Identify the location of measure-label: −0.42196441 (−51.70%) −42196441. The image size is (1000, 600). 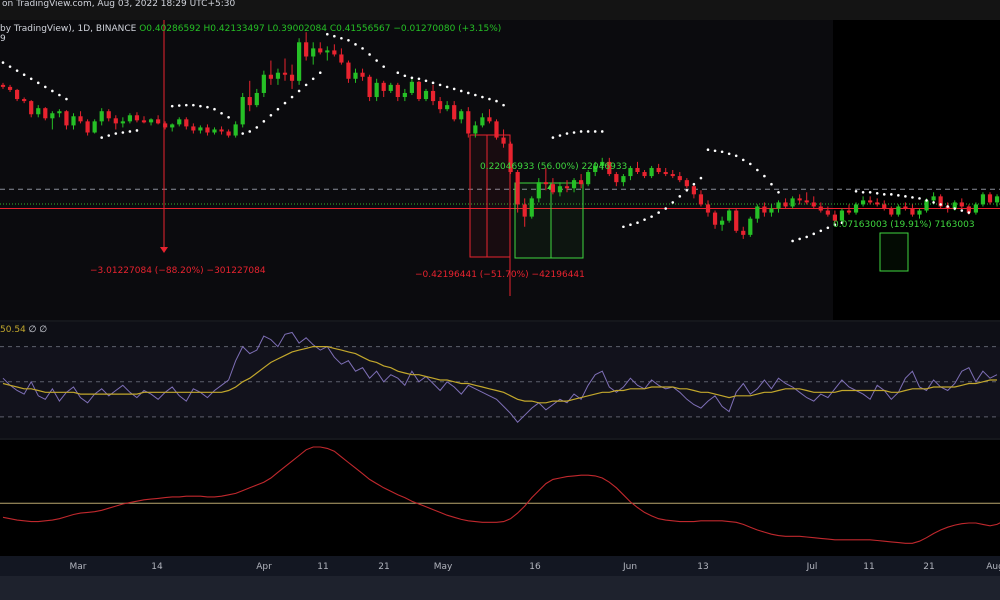
(500, 275).